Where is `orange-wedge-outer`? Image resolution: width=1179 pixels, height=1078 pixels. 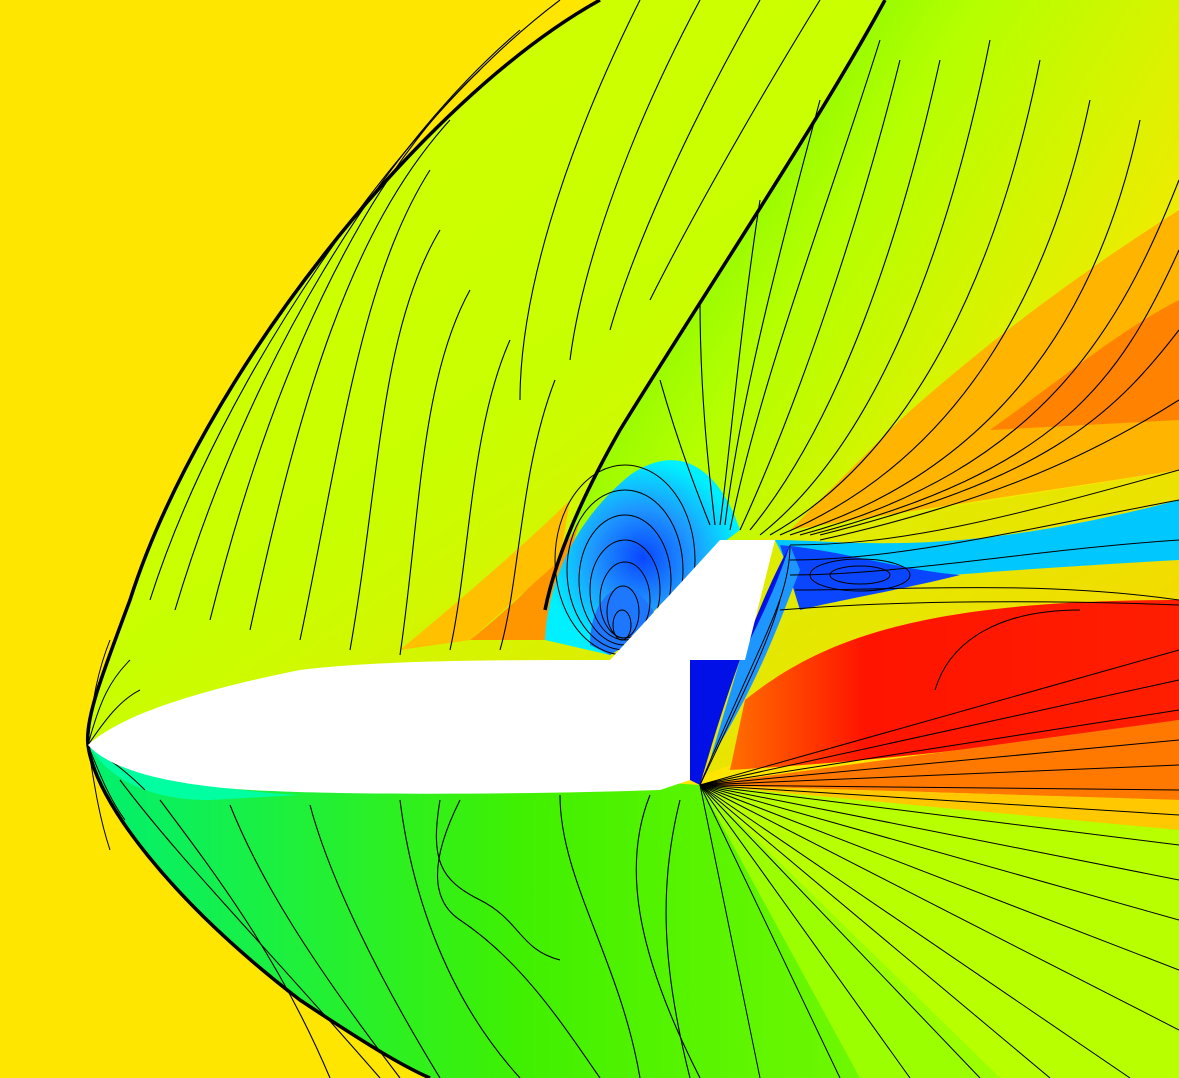 orange-wedge-outer is located at coordinates (485, 575).